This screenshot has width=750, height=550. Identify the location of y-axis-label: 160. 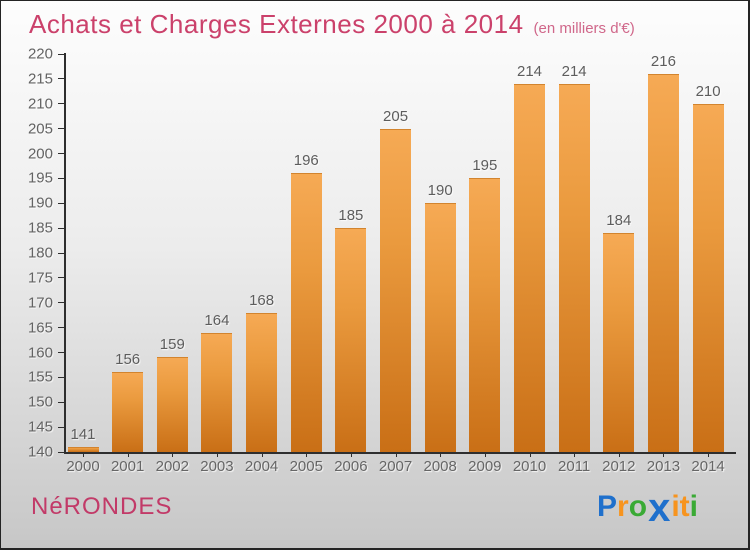
(40, 352).